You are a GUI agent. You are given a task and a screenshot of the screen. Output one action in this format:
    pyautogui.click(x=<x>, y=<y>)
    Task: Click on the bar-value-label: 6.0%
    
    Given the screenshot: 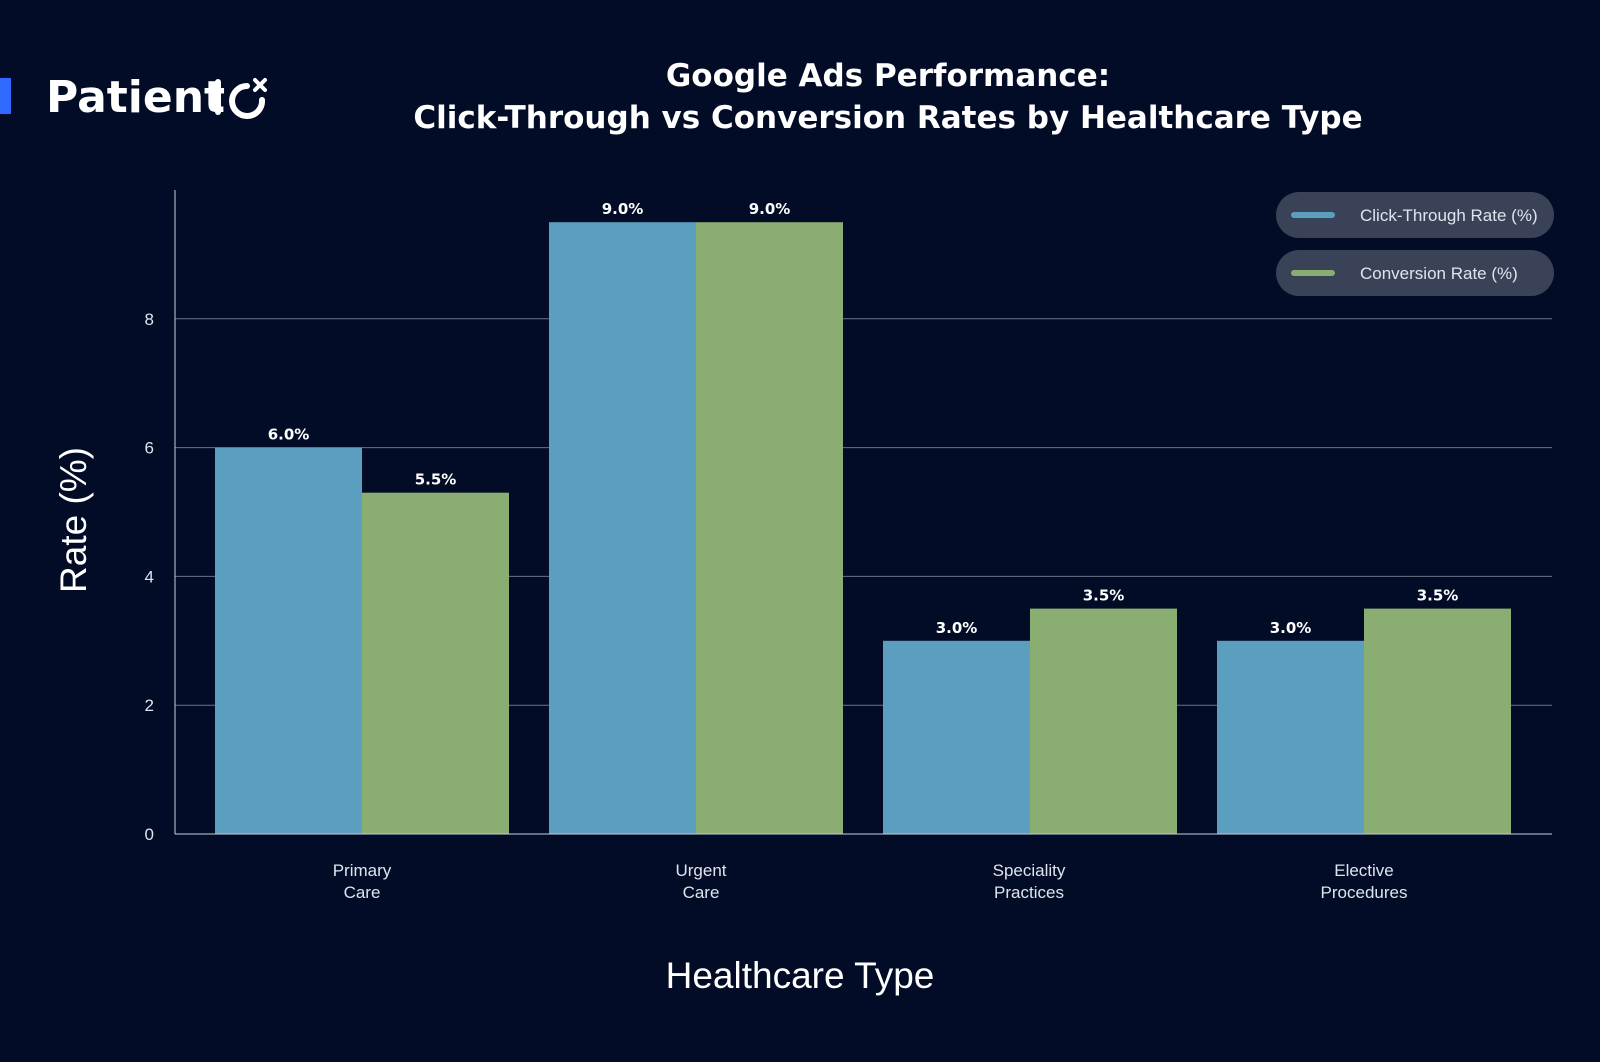 What is the action you would take?
    pyautogui.click(x=289, y=435)
    